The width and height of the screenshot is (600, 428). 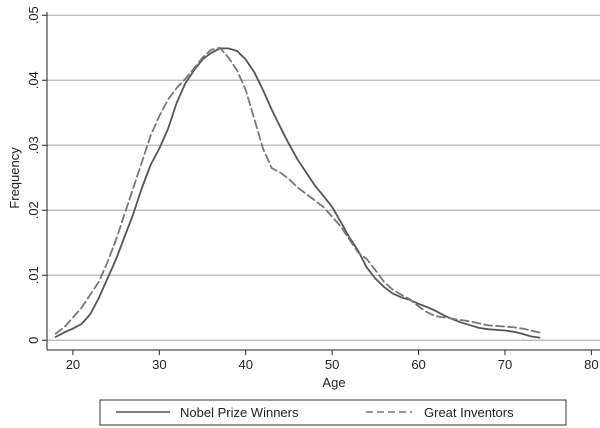 I want to click on y-tick-label-2: .02, so click(x=33, y=210).